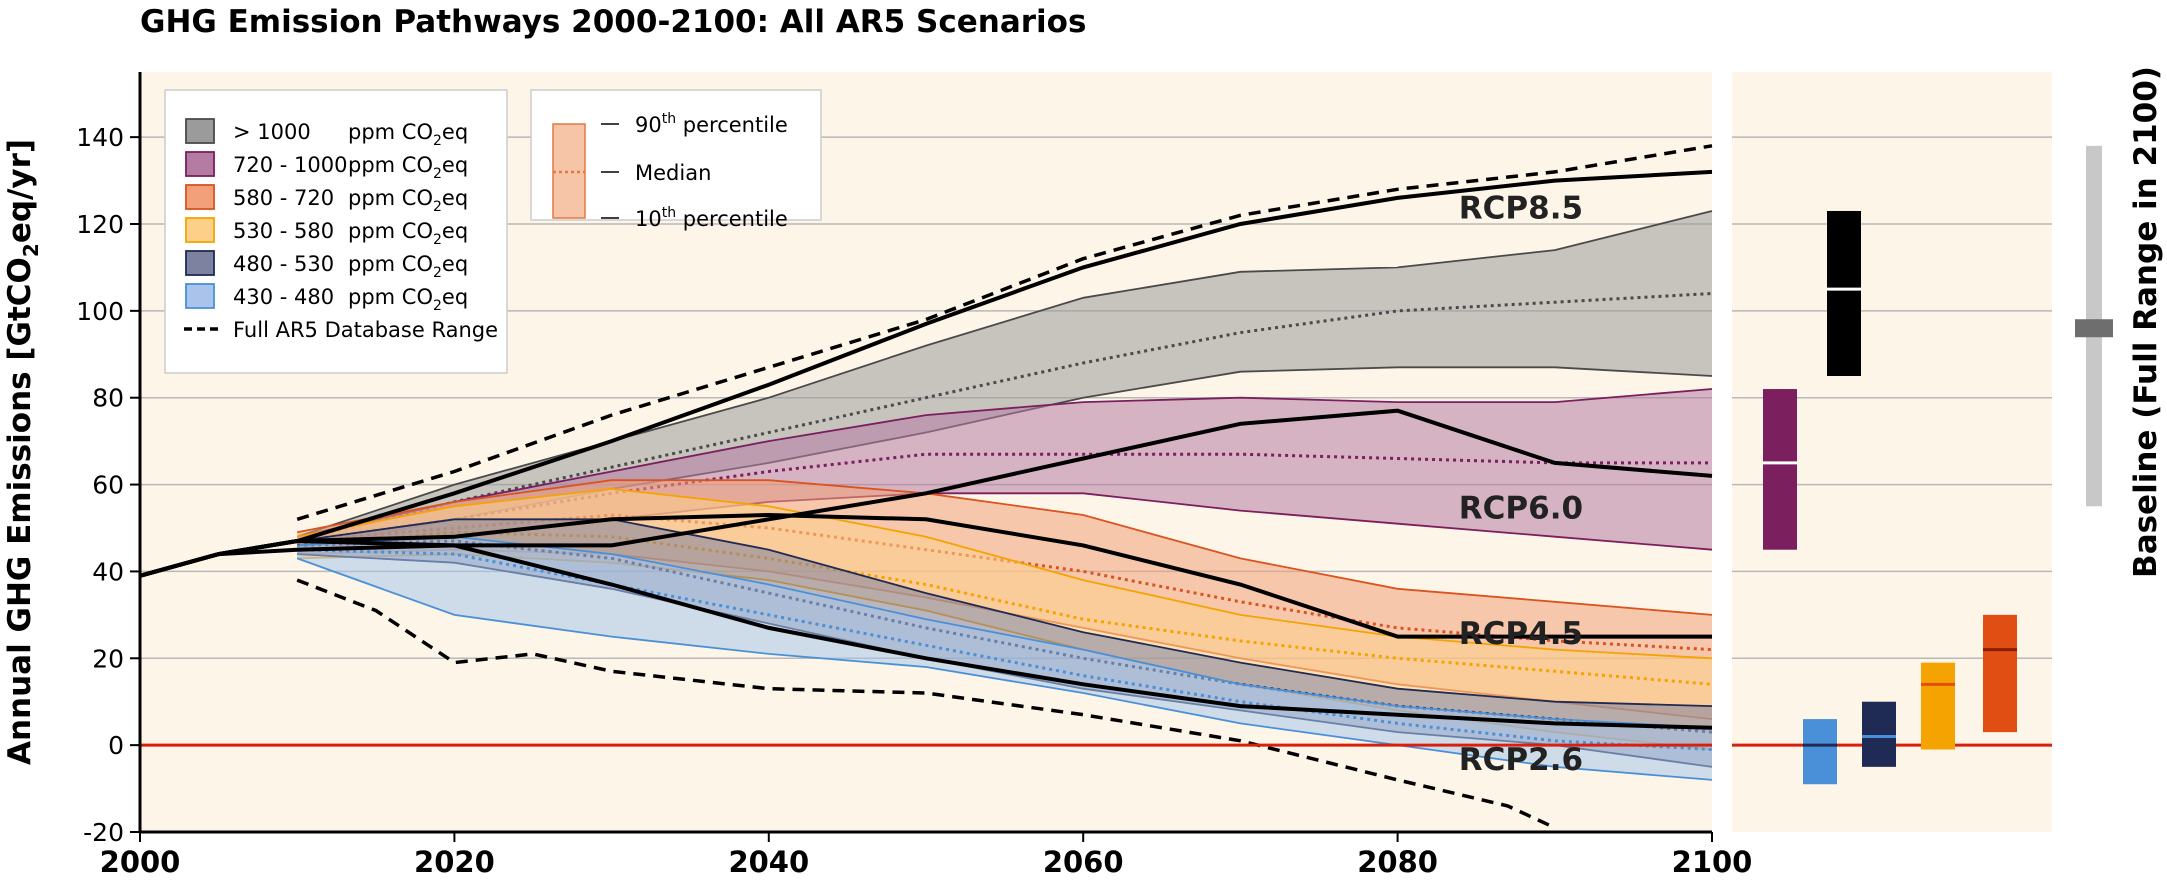 The image size is (2167, 882). Describe the element at coordinates (569, 171) in the screenshot. I see `percentile-swatch` at that location.